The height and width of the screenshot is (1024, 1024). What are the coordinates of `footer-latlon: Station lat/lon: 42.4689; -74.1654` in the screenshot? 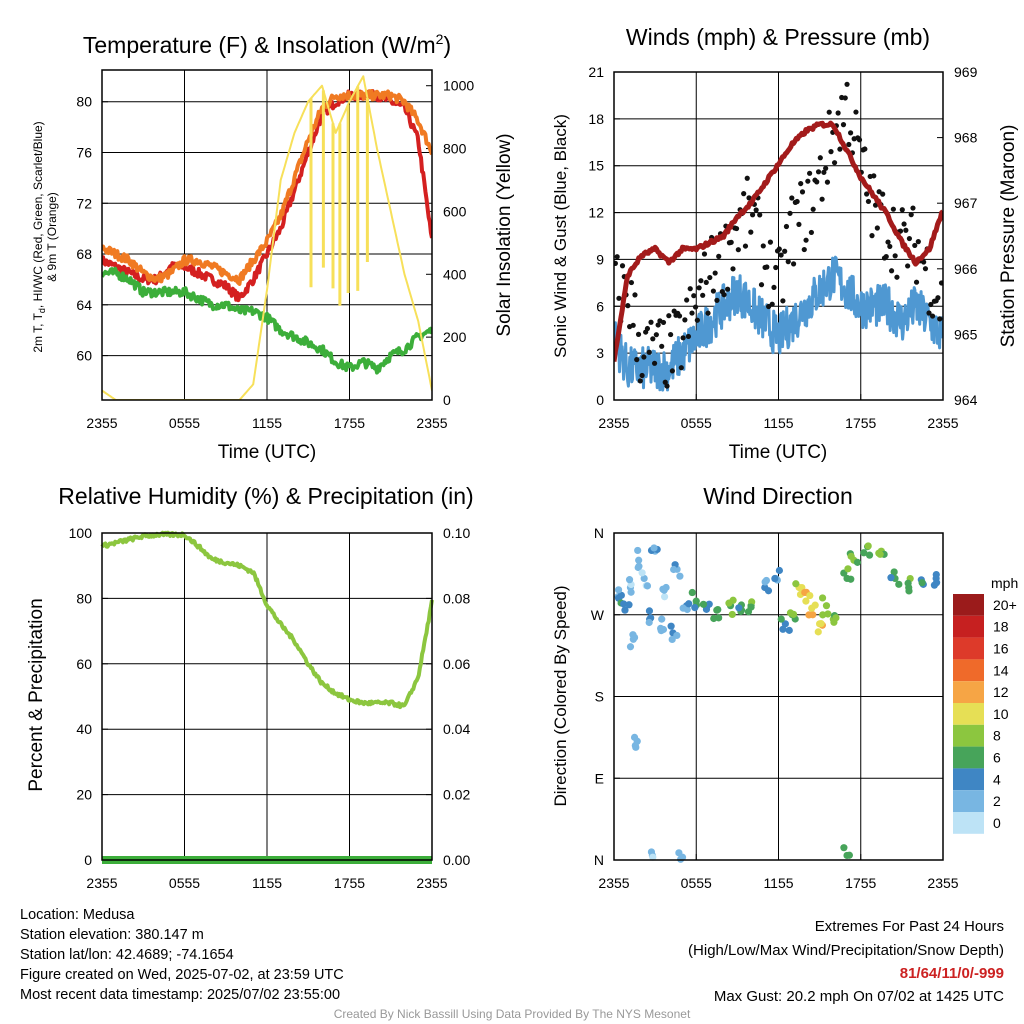 It's located at (127, 955).